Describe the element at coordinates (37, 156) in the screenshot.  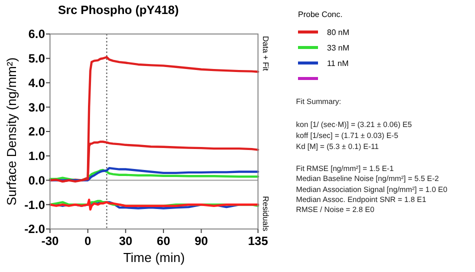
I see `y-tick-label: 1.0` at that location.